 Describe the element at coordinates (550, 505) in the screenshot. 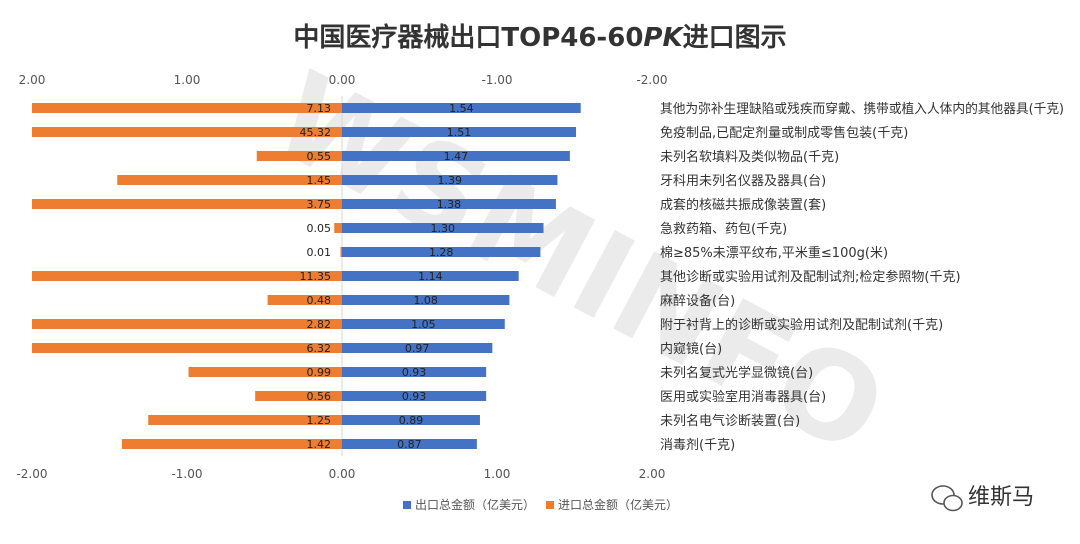

I see `legend-swatch-import` at that location.